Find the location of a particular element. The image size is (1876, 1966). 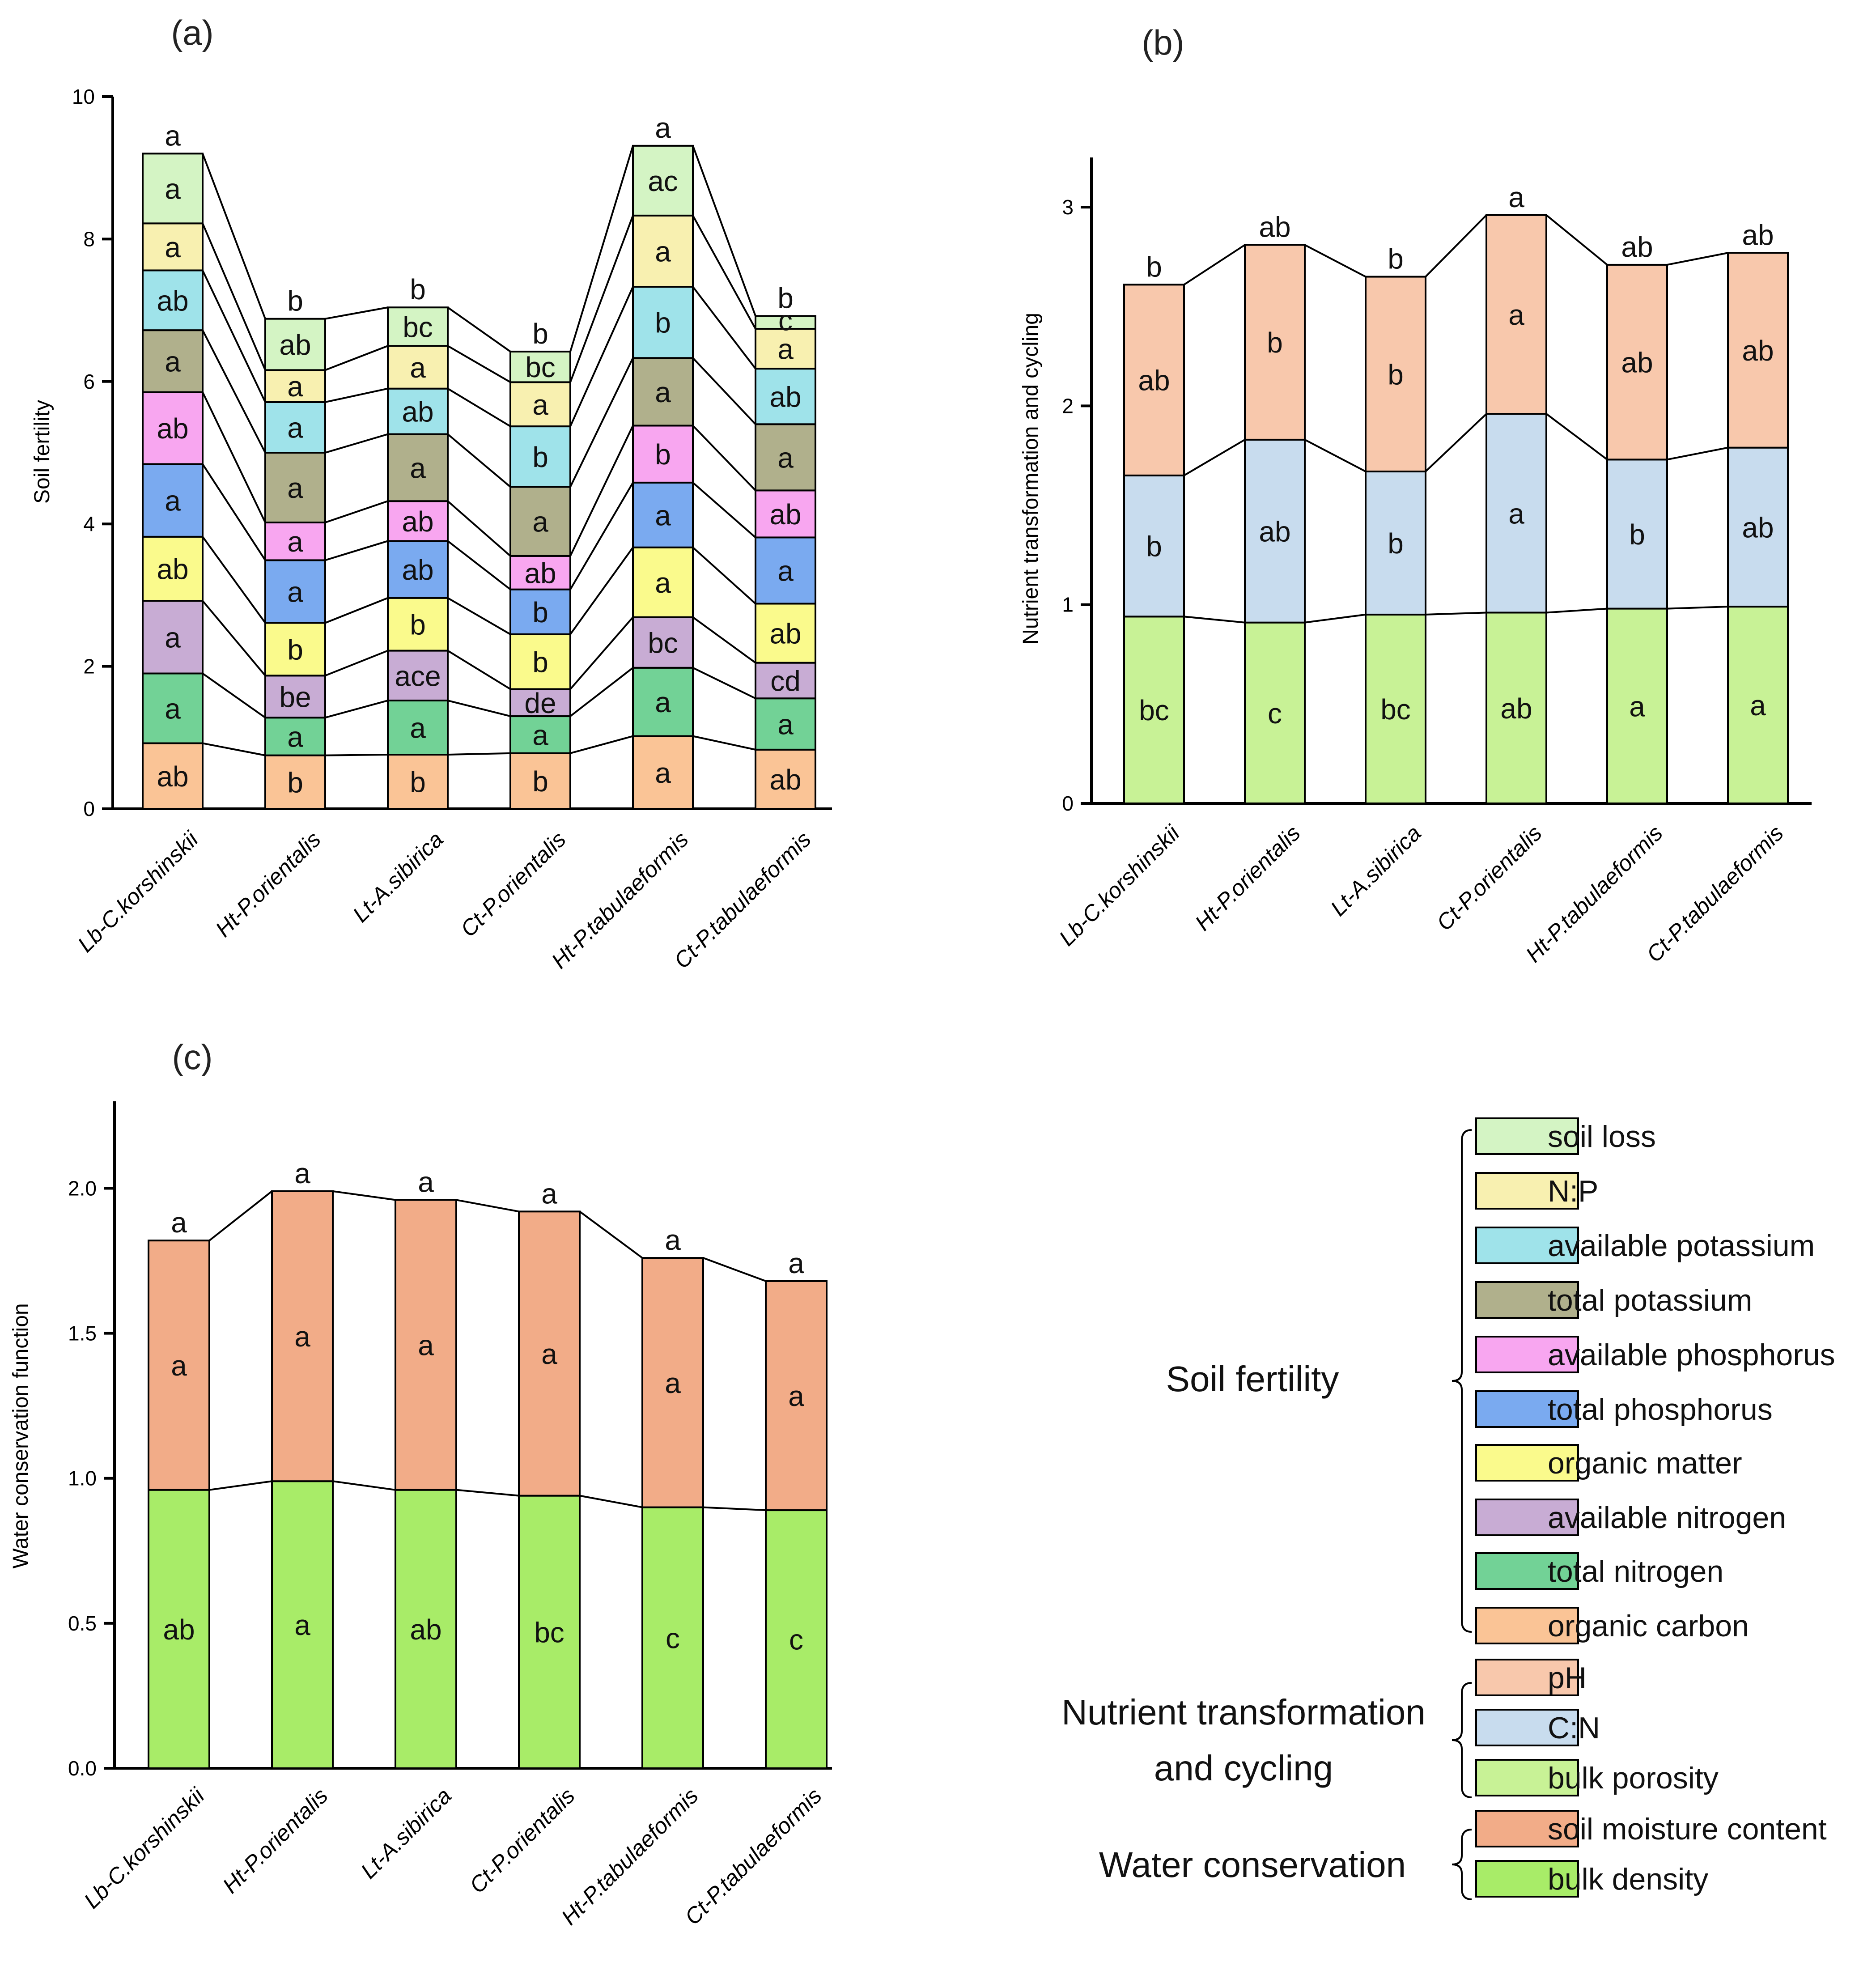

y-tick-label: 4 is located at coordinates (89, 523).